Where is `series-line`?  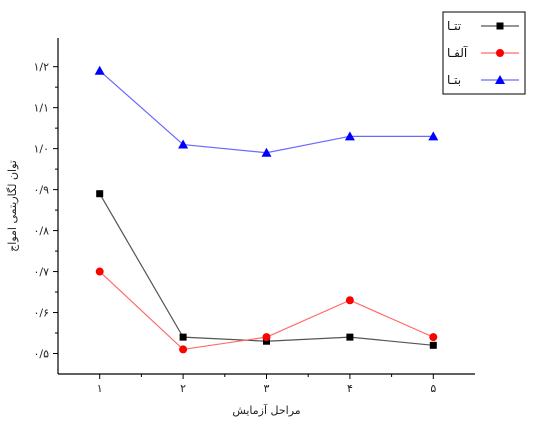 series-line is located at coordinates (266, 112).